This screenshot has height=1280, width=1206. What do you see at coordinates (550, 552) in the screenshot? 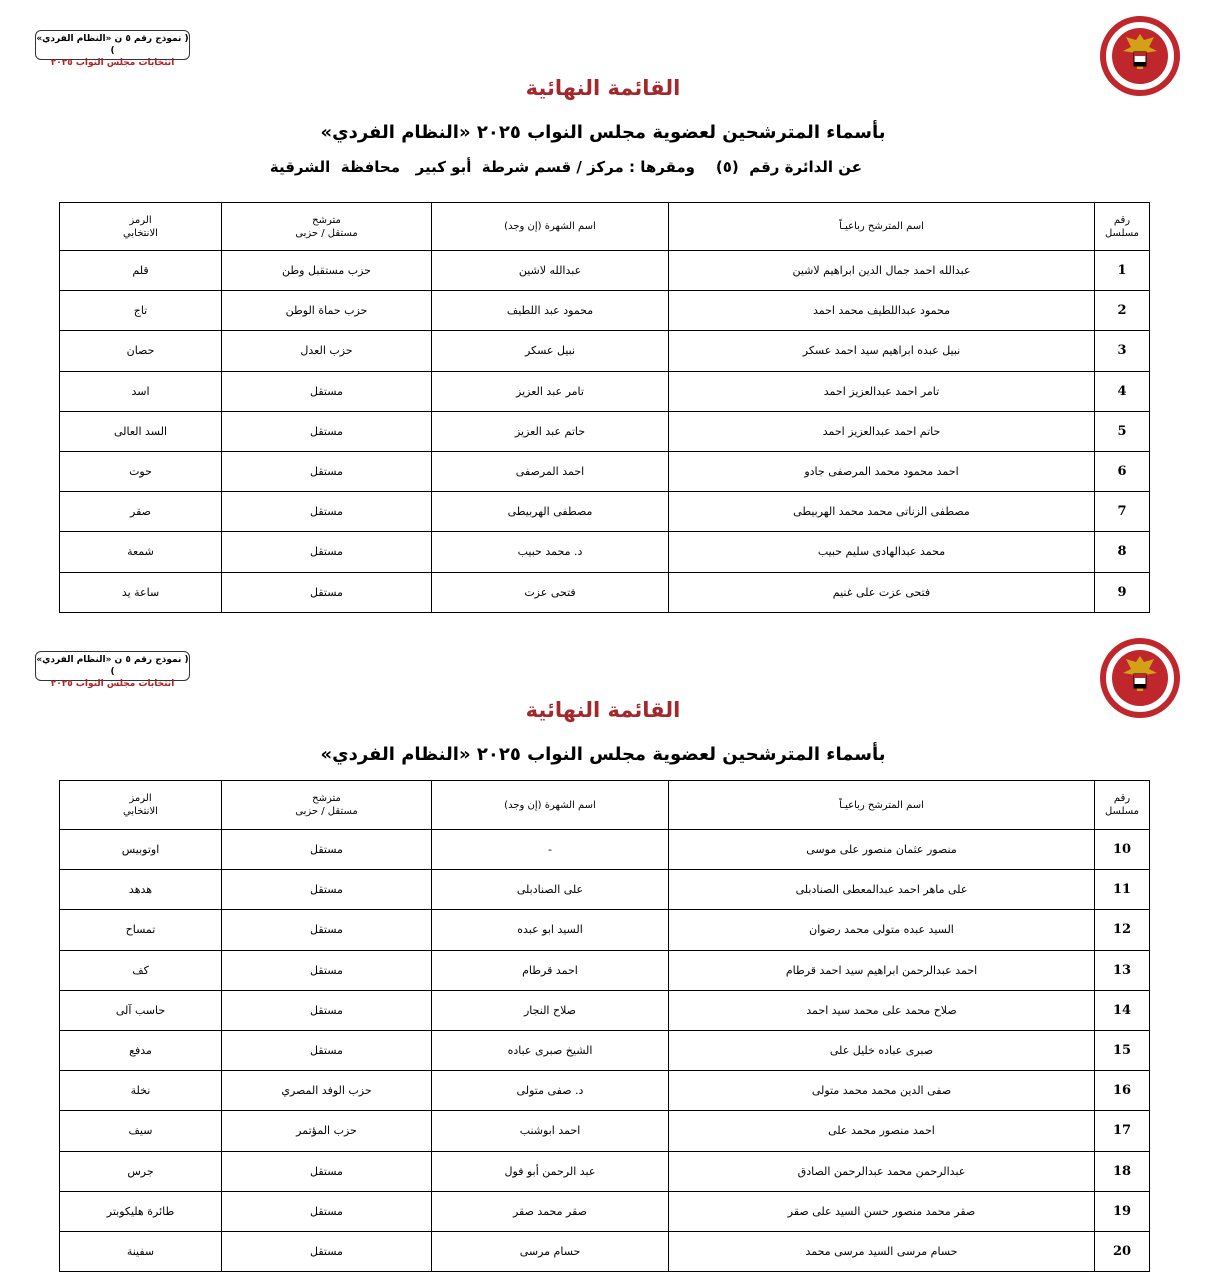
I see `nickname-cell: د. محمد حبيب` at bounding box center [550, 552].